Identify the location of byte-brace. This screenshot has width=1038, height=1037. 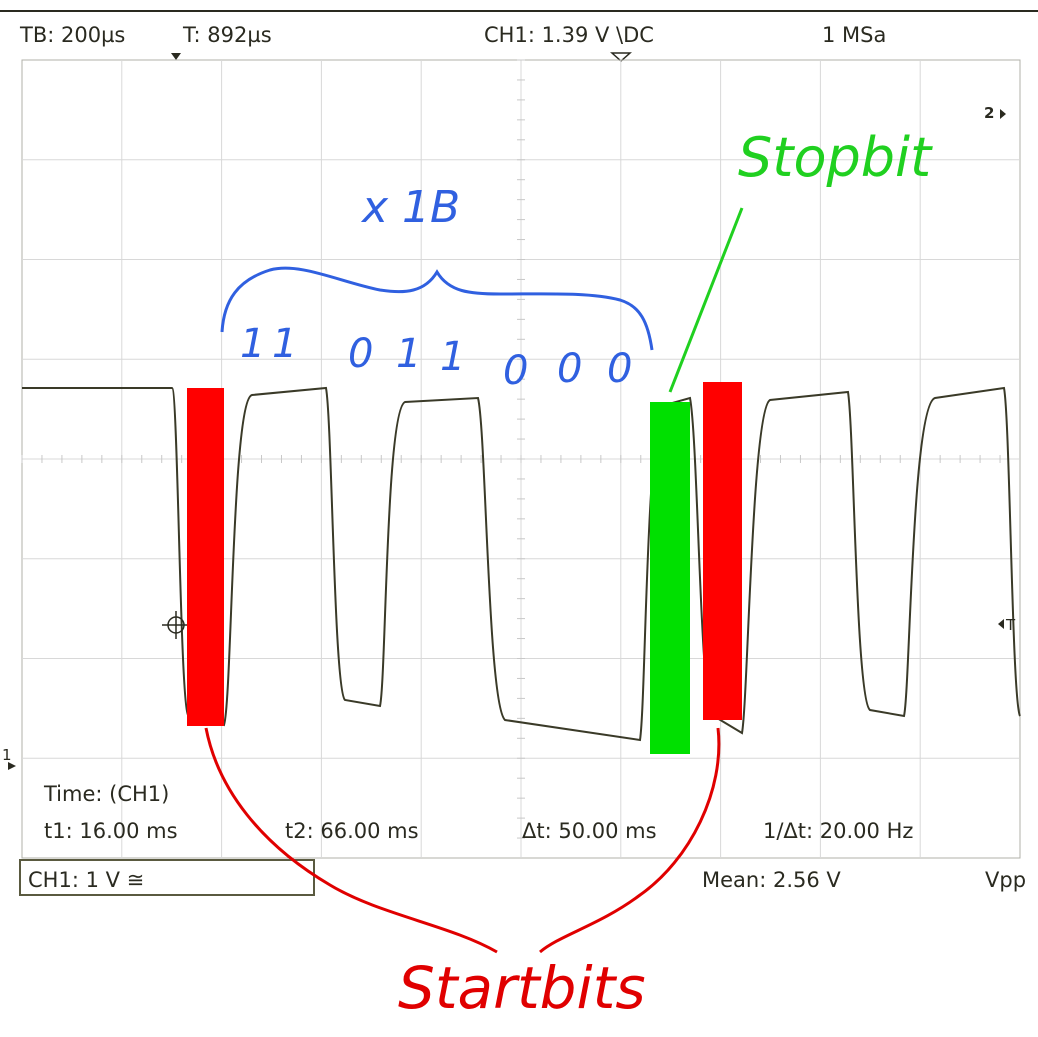
(437, 308).